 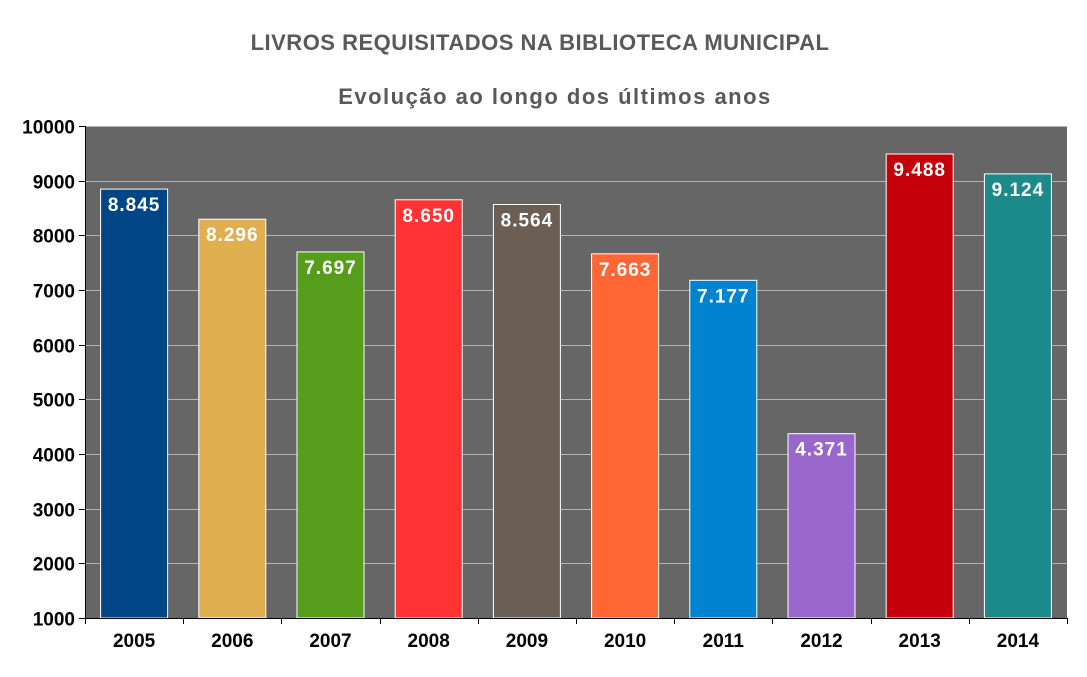 What do you see at coordinates (54, 511) in the screenshot?
I see `y-tick-label: 3000` at bounding box center [54, 511].